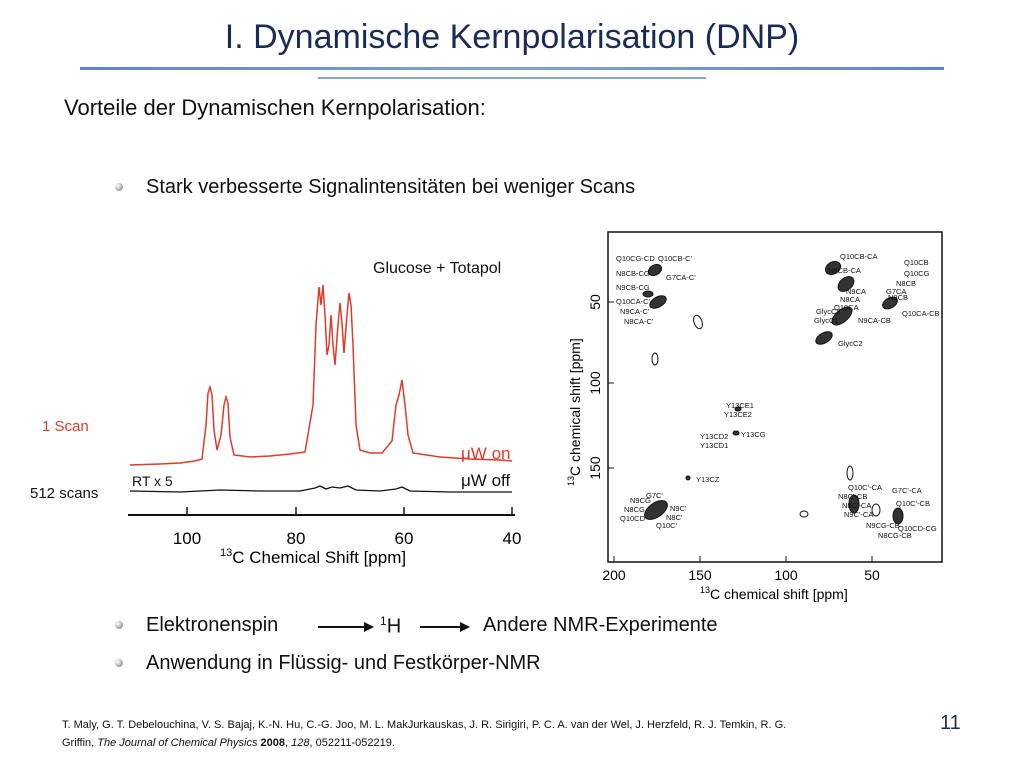 This screenshot has width=1024, height=768. What do you see at coordinates (639, 321) in the screenshot?
I see `peak-label: N8CA-C'` at bounding box center [639, 321].